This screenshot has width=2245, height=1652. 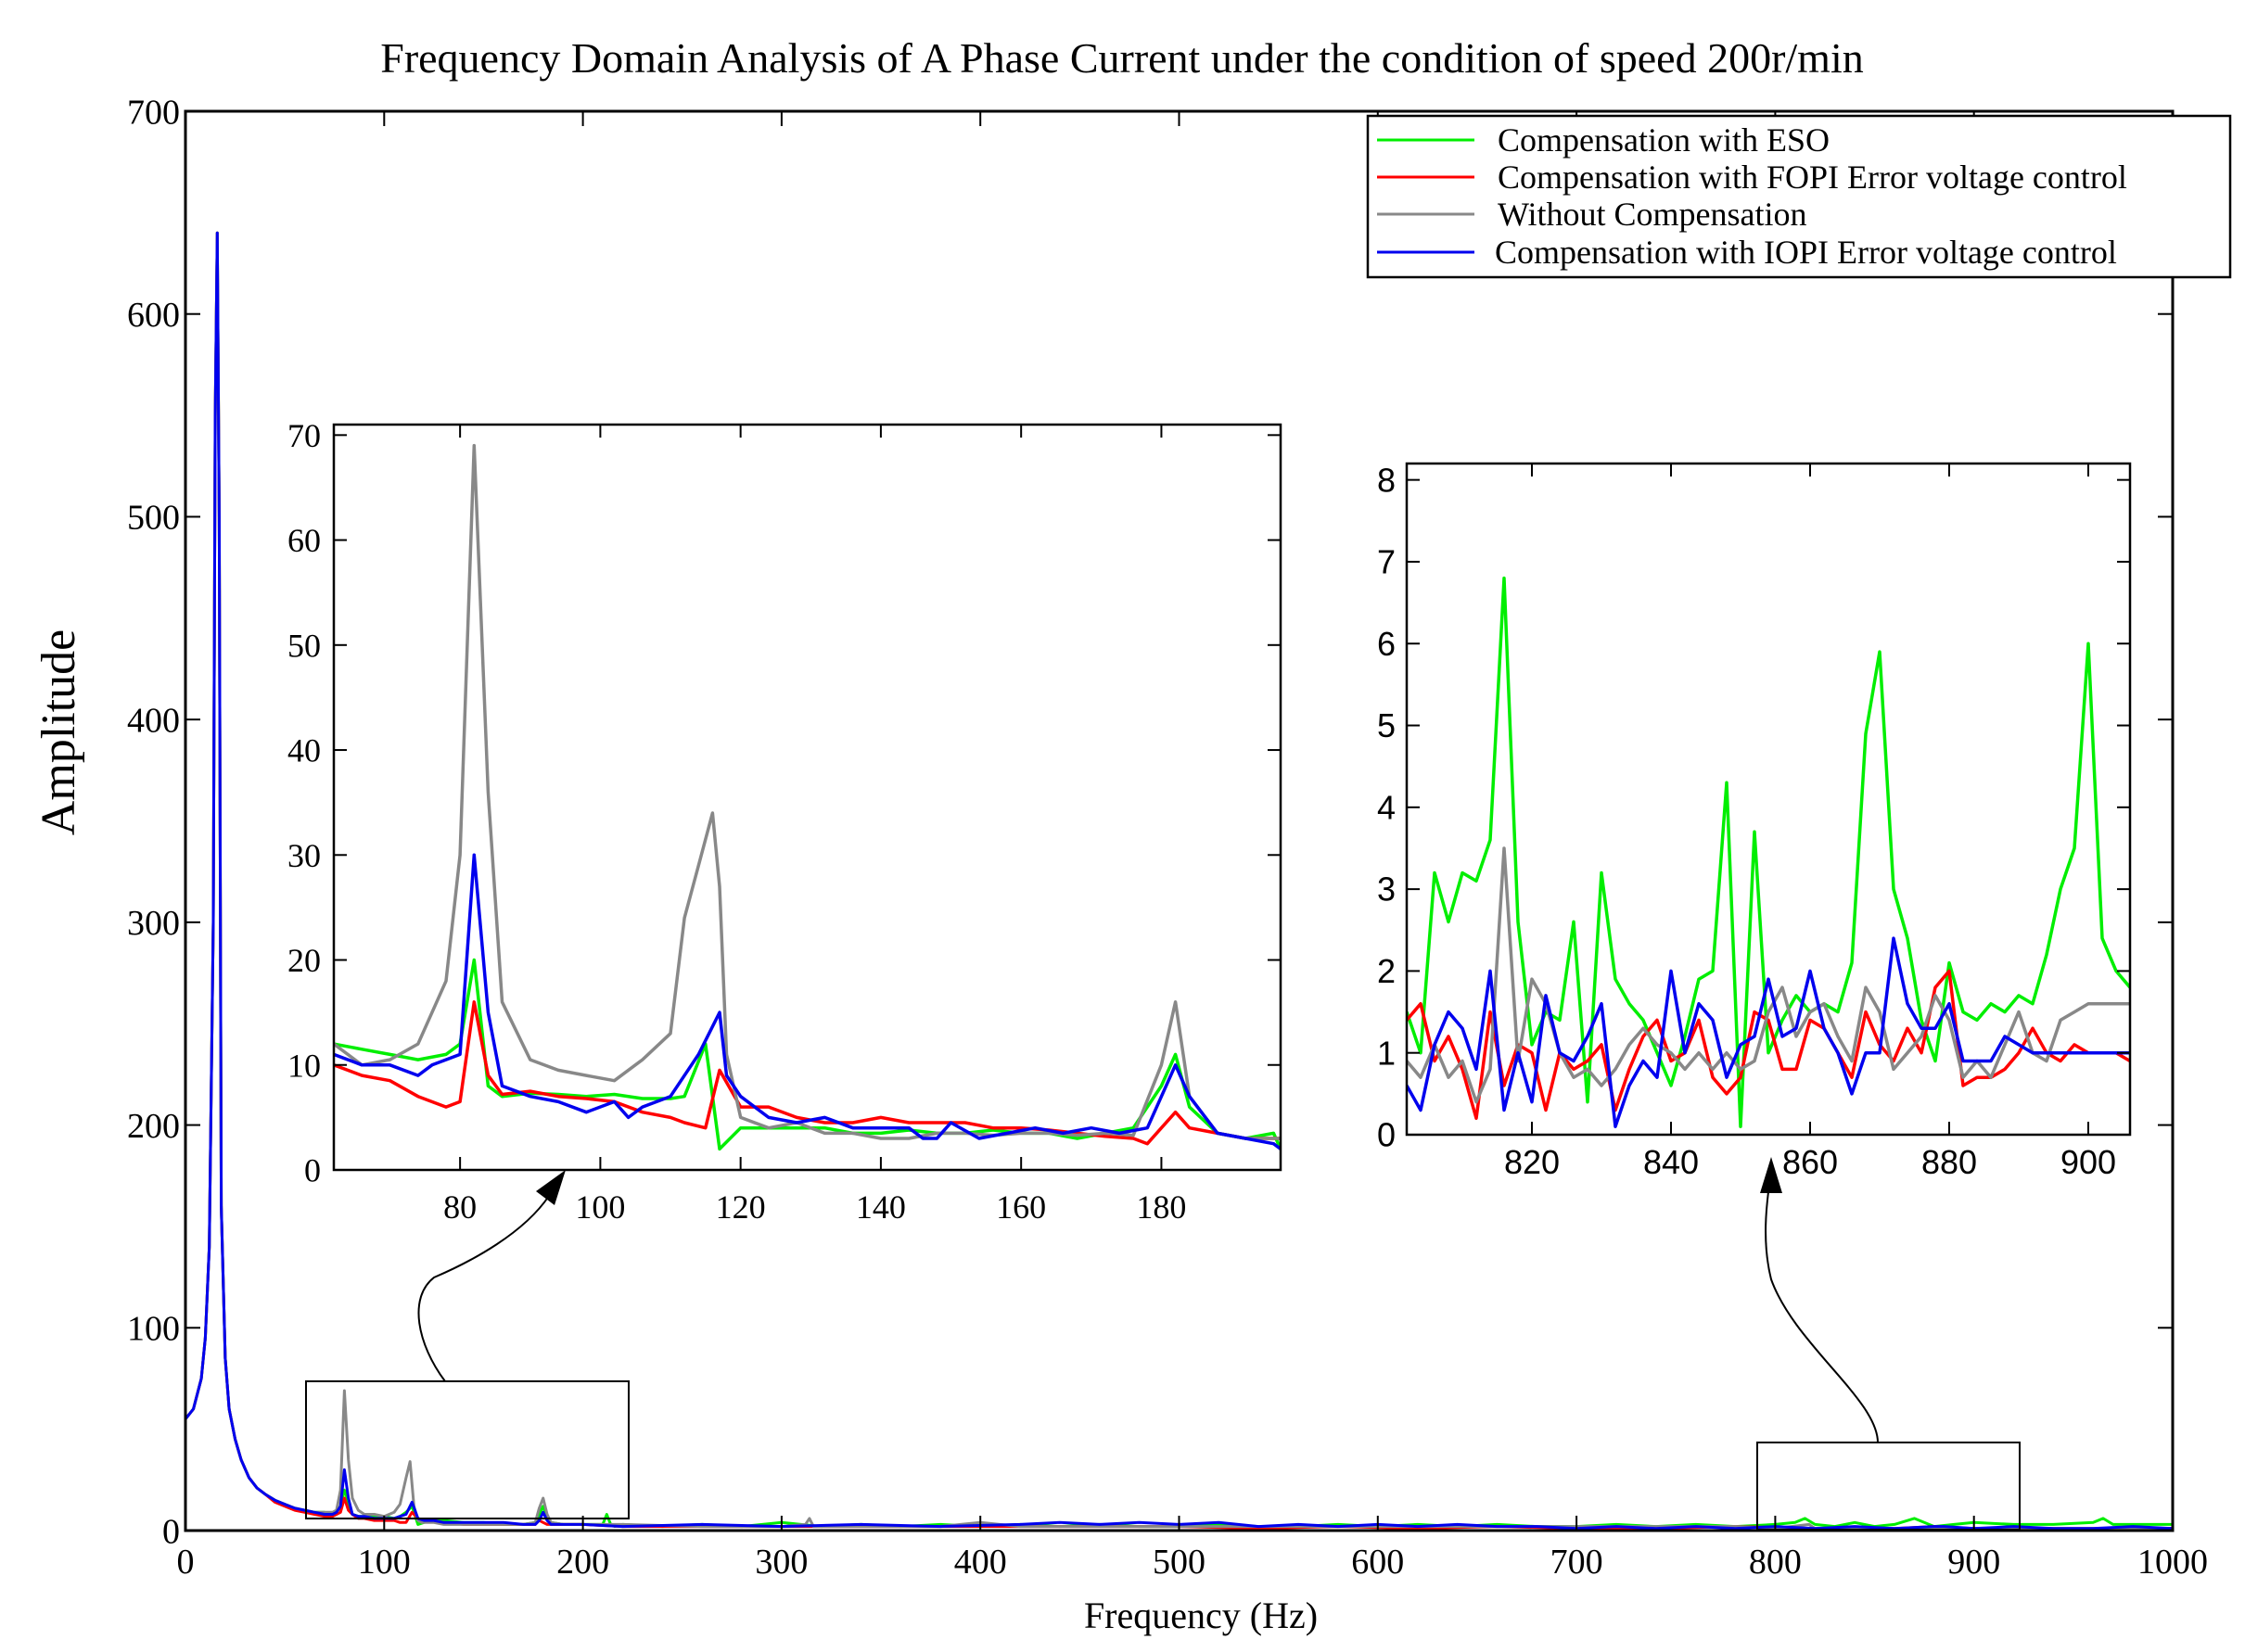 I want to click on inset-high-series-without-compensation, so click(x=1768, y=975).